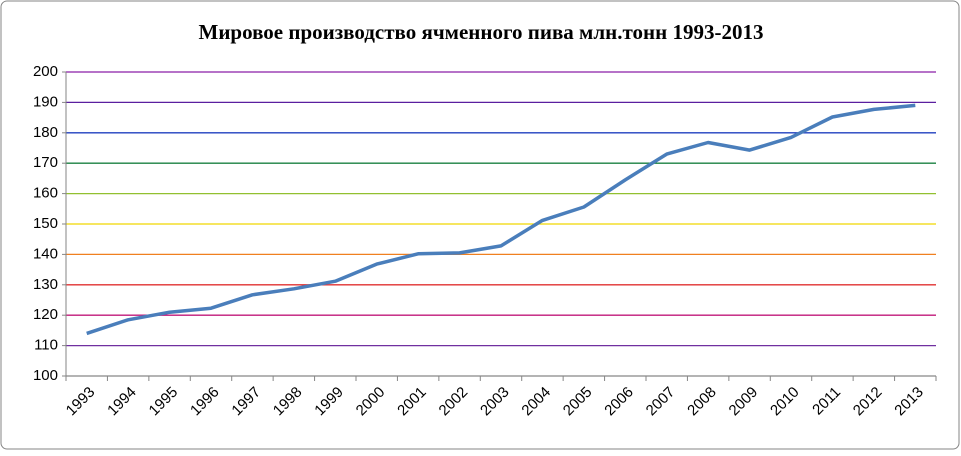 The width and height of the screenshot is (961, 456). I want to click on y-tick-label: 110, so click(46, 345).